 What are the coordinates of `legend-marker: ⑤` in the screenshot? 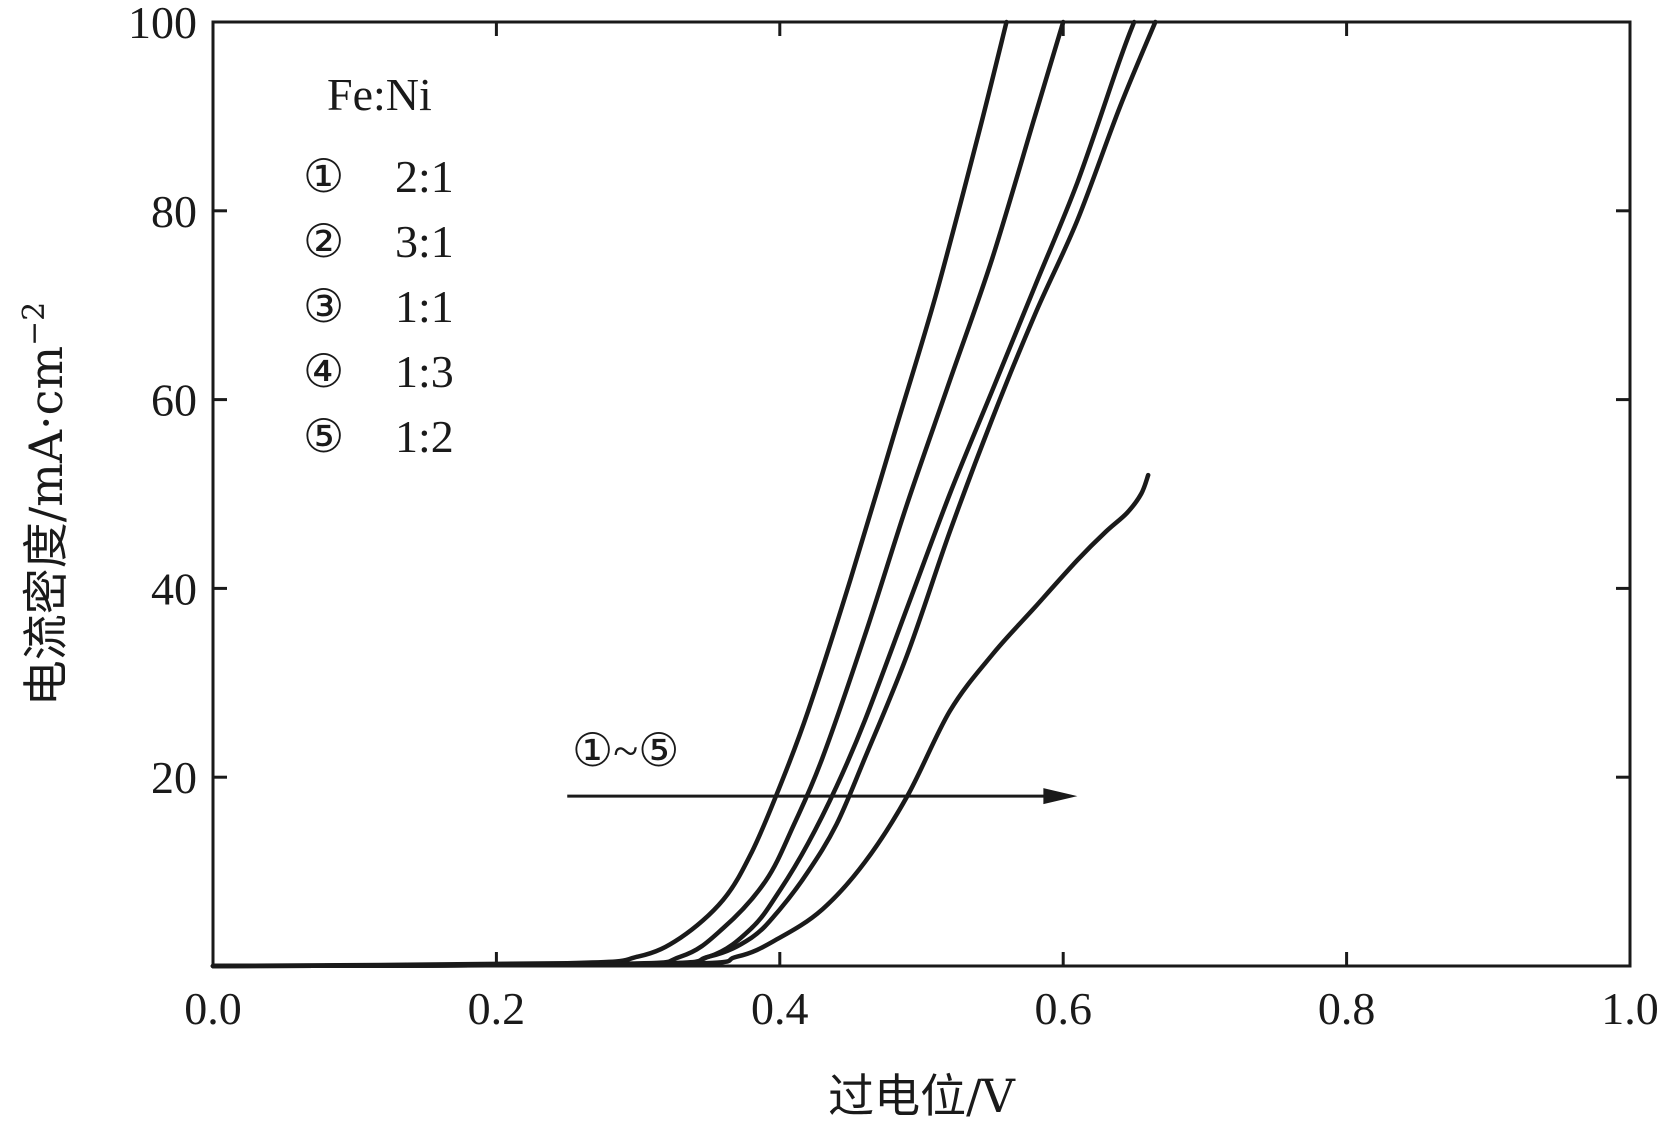 It's located at (323, 436).